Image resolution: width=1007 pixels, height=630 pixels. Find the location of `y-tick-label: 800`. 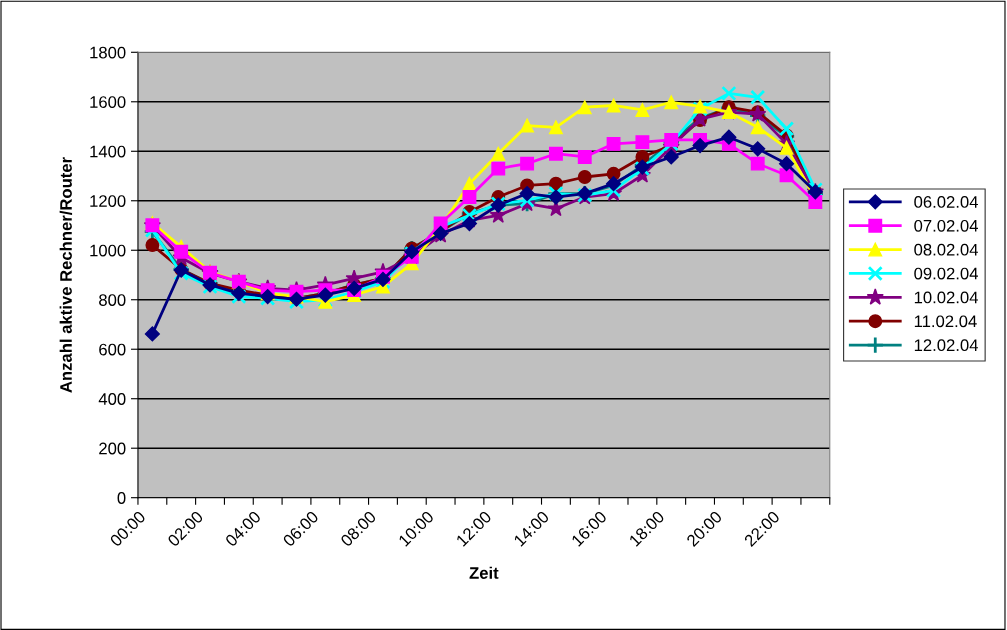

y-tick-label: 800 is located at coordinates (112, 300).